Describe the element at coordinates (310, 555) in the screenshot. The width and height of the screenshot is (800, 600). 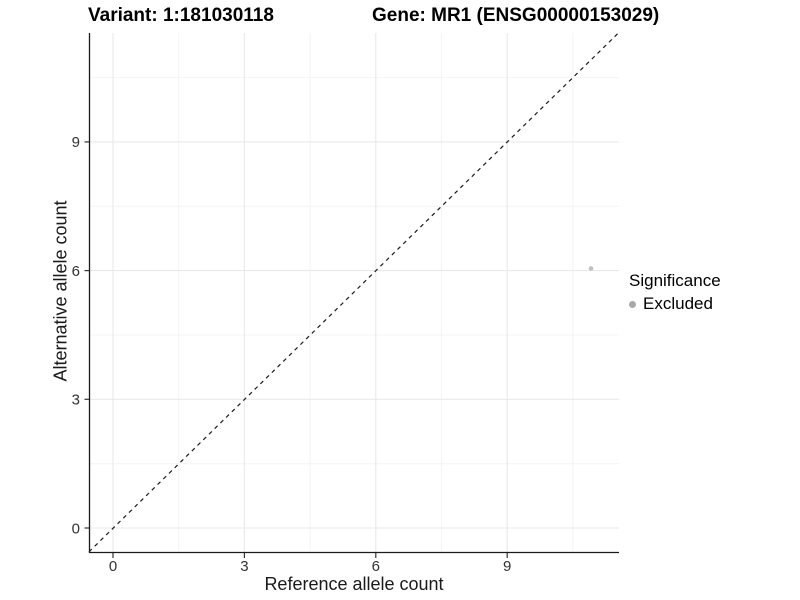
I see `x-axis-ticks` at that location.